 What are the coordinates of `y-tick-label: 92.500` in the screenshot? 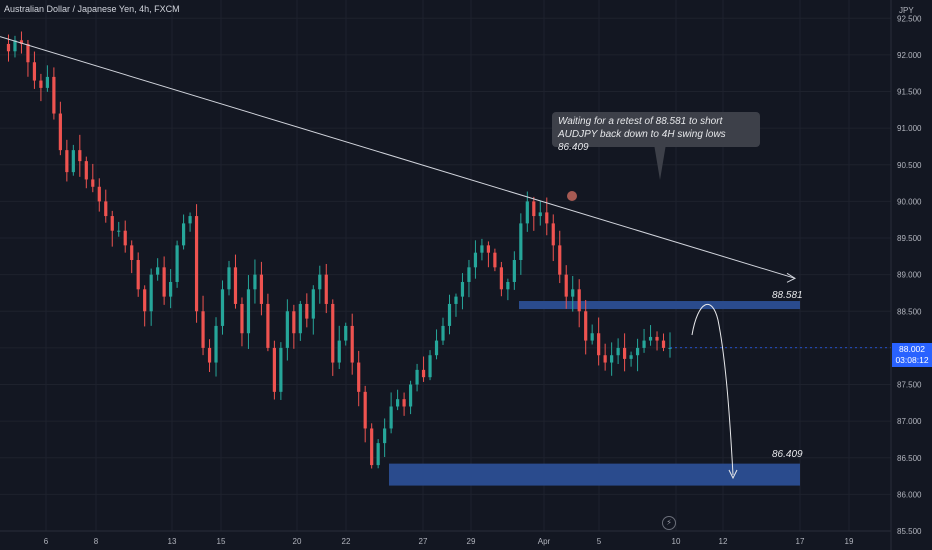 It's located at (909, 18).